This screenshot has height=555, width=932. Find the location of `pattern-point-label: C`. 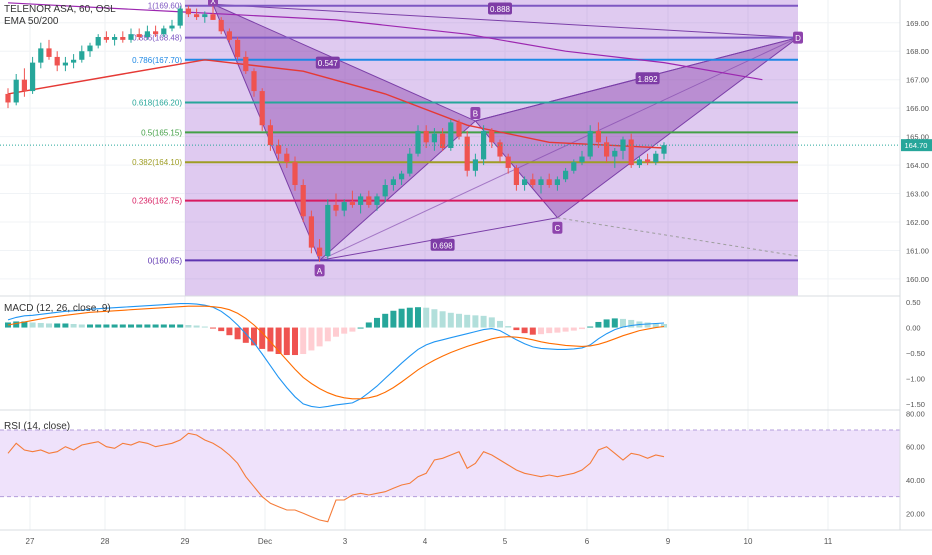

pattern-point-label: C is located at coordinates (558, 228).